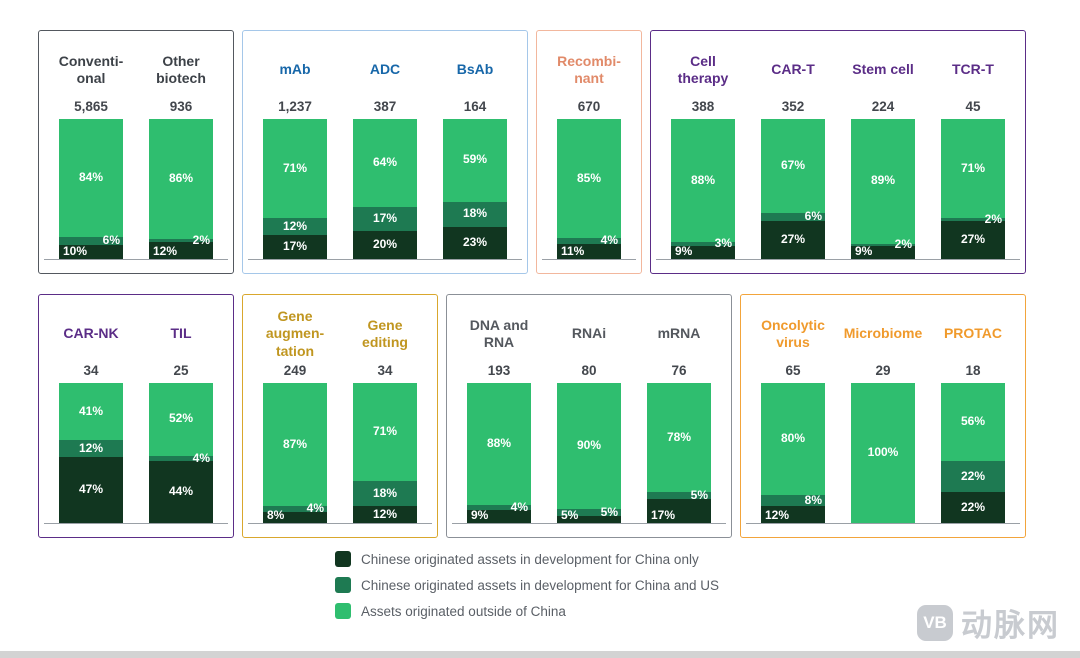  I want to click on category-label: Recombi- nant, so click(589, 69).